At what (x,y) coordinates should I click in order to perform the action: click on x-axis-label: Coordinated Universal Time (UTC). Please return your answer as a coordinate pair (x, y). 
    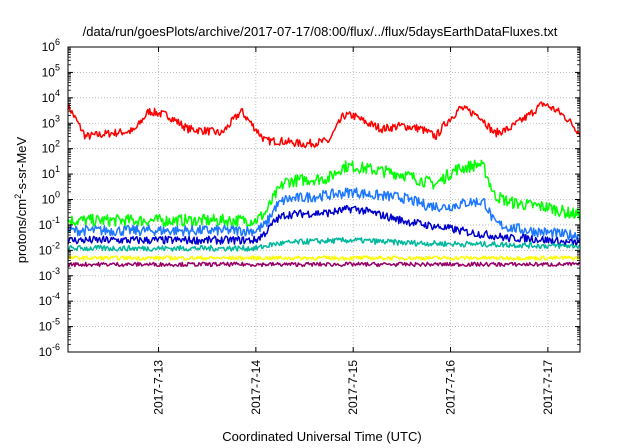
    Looking at the image, I should click on (321, 436).